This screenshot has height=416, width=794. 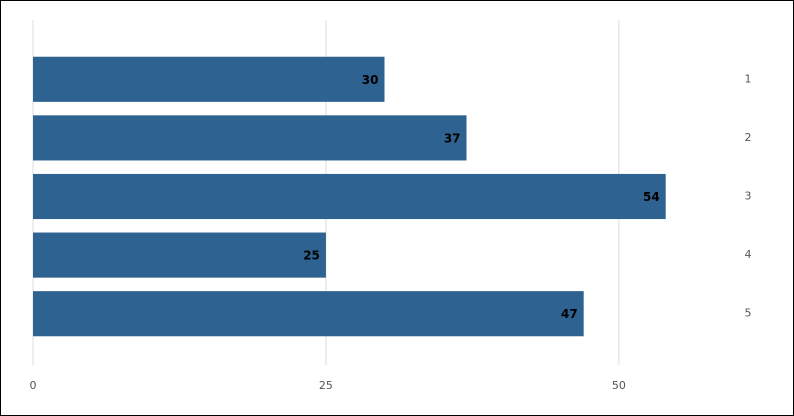 I want to click on x-tick-label: 50, so click(x=619, y=385).